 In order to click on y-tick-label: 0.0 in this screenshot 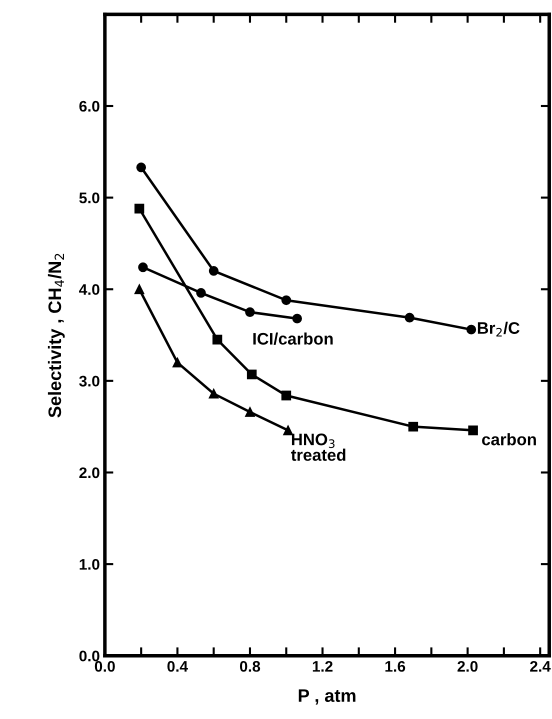, I will do `click(89, 656)`.